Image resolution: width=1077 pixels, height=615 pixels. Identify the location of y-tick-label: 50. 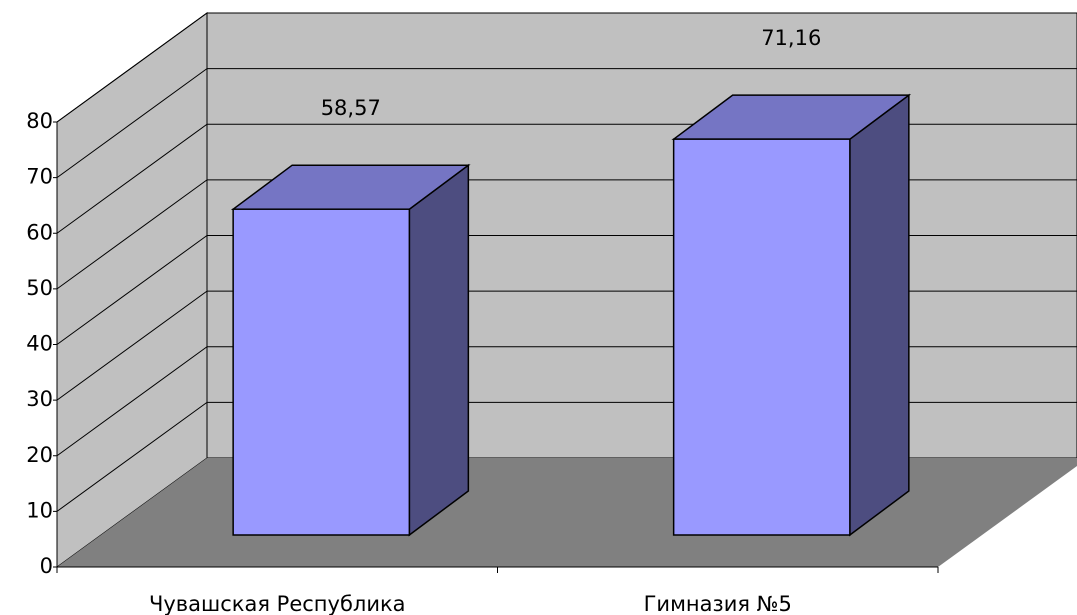
(39, 288).